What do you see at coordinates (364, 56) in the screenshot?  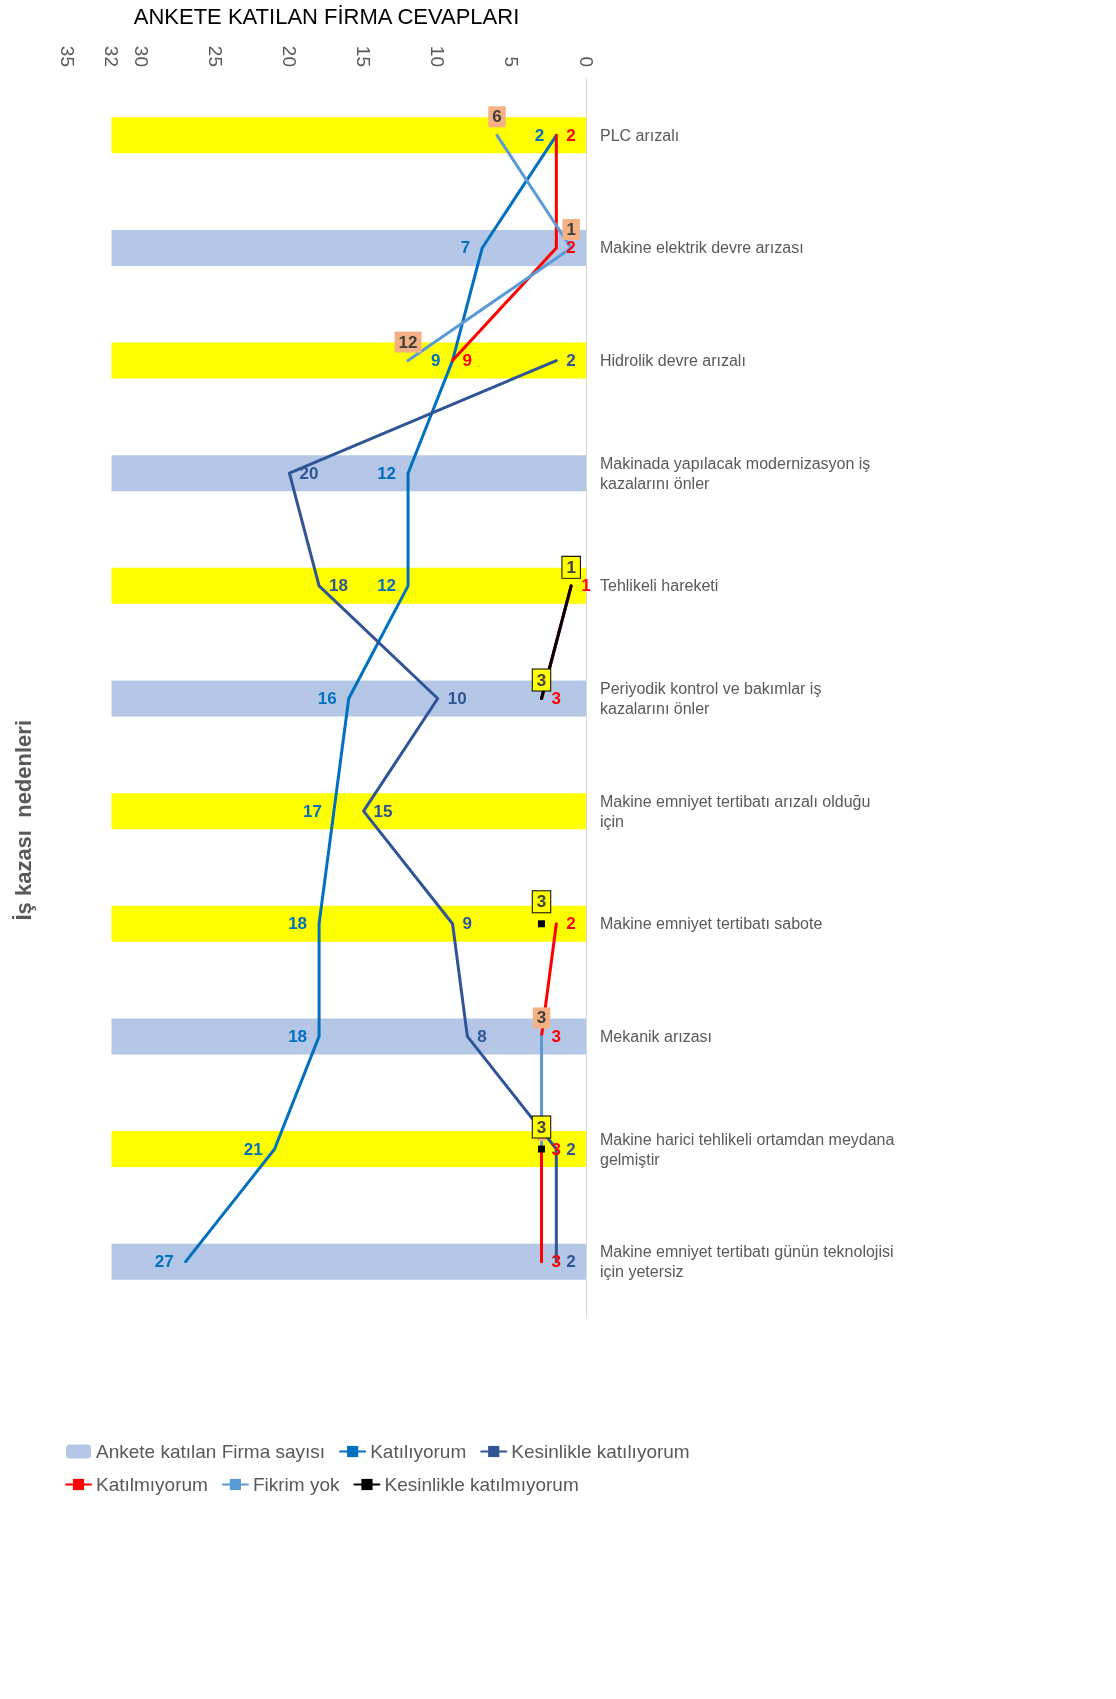 I see `x-tick-label: 15` at bounding box center [364, 56].